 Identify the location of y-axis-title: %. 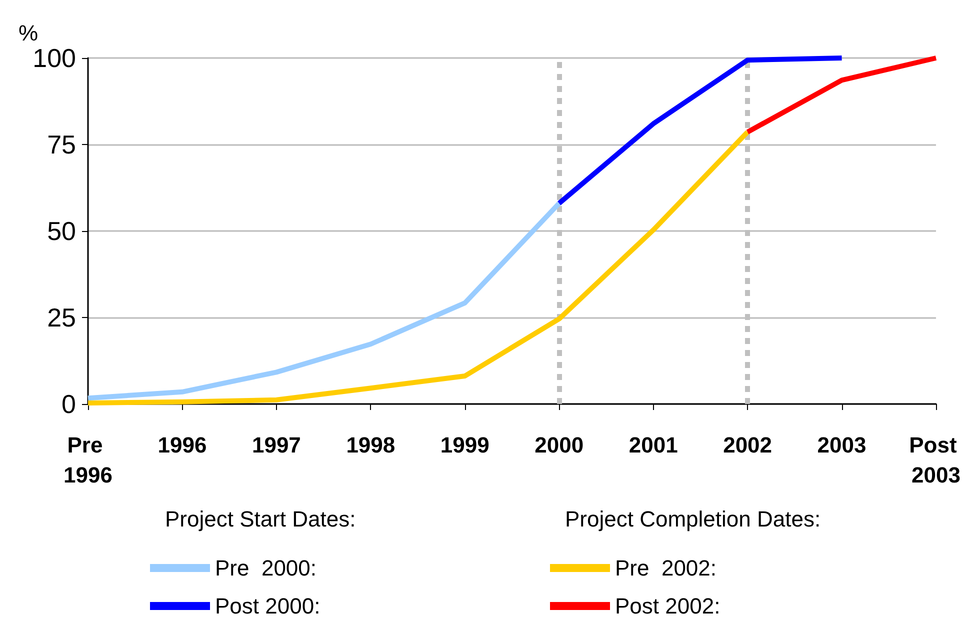
(28, 33).